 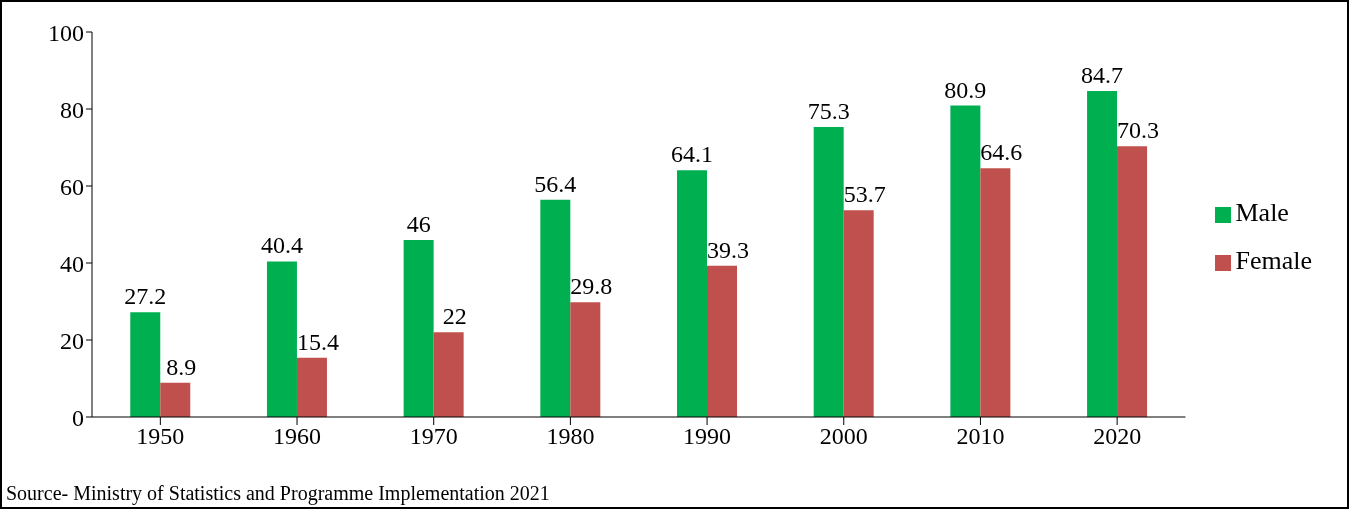 I want to click on x-tick-label: 2020, so click(x=1117, y=436).